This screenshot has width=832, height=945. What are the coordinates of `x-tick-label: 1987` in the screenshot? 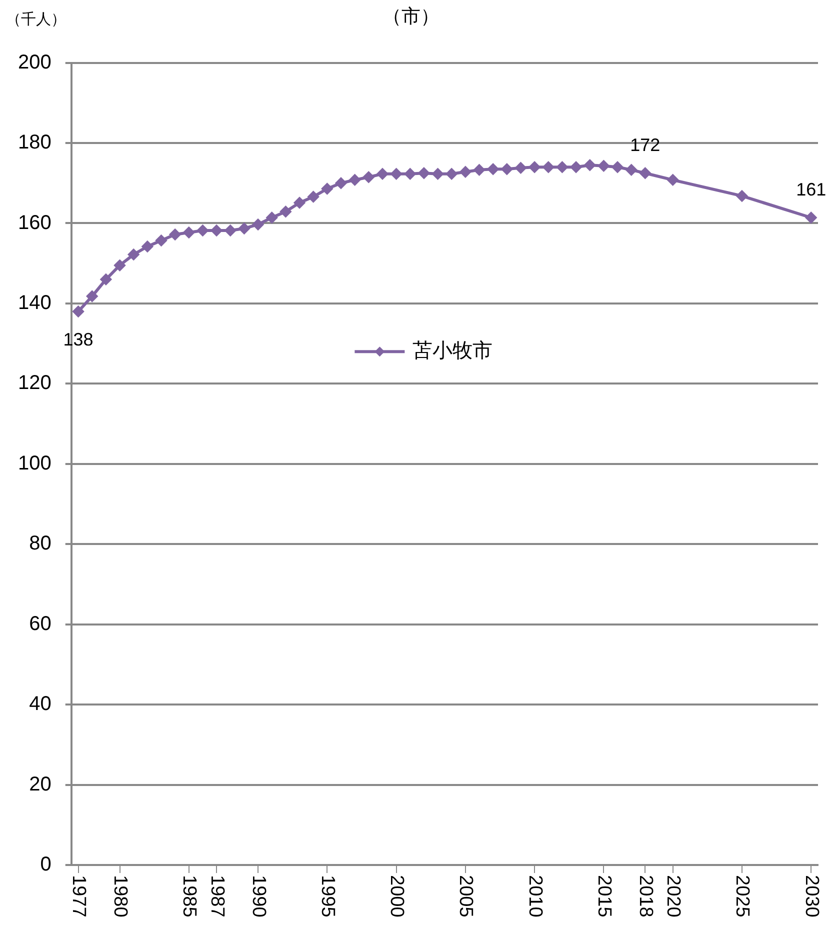 It's located at (217, 896).